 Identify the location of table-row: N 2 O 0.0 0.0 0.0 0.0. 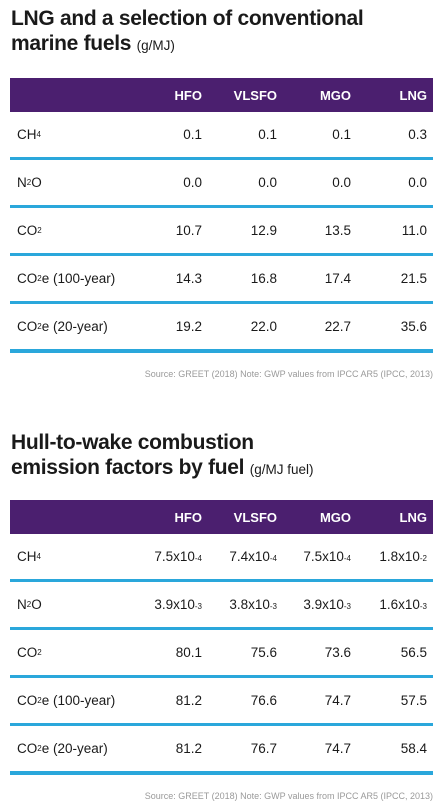
(221, 184).